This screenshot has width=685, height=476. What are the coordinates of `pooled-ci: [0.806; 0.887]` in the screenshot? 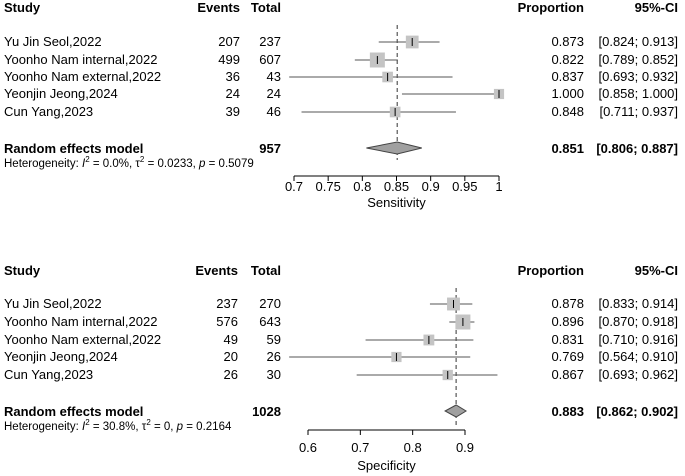 It's located at (637, 148).